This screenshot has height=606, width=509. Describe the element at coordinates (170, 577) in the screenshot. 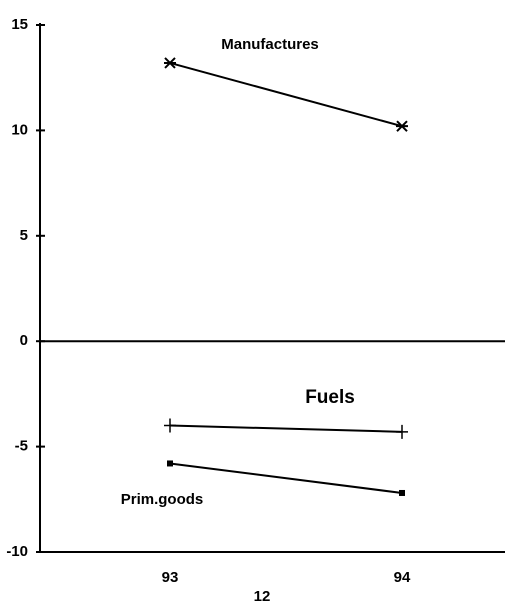

I see `x-tick-label: 93` at that location.